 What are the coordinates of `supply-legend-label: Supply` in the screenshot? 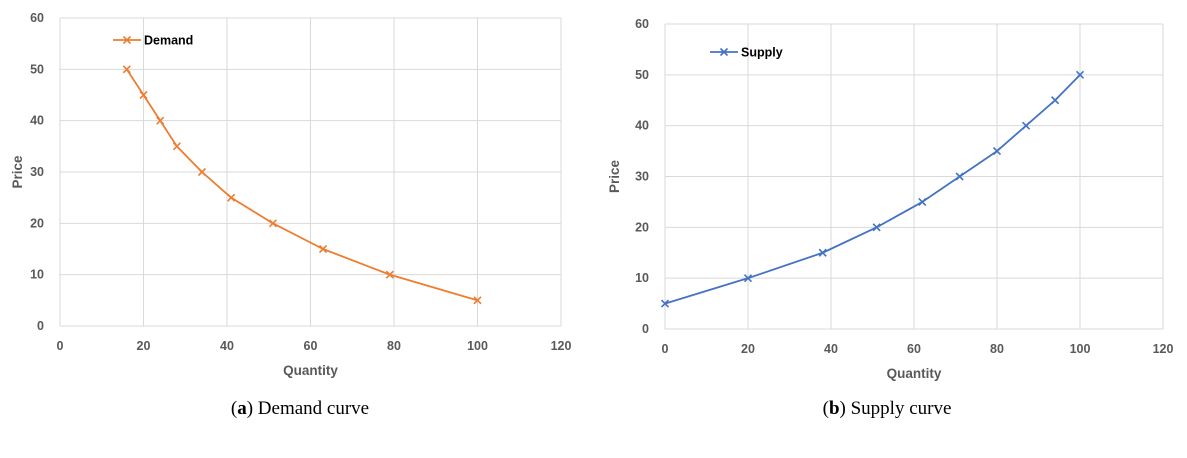 It's located at (762, 53).